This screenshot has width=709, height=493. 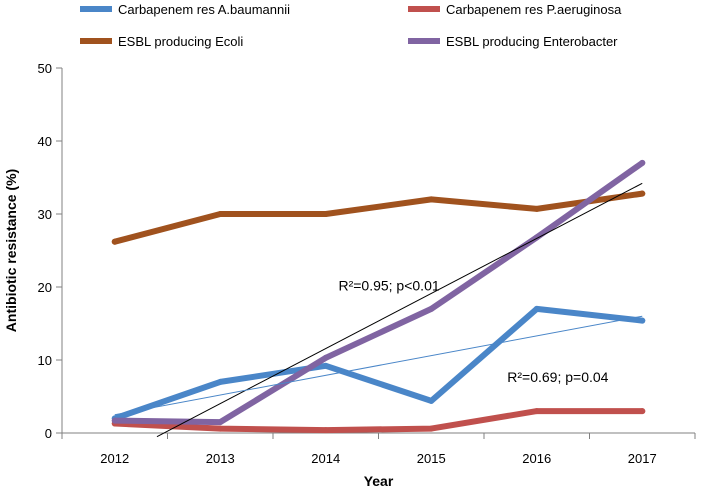 I want to click on y-tick-label: 40, so click(x=45, y=141).